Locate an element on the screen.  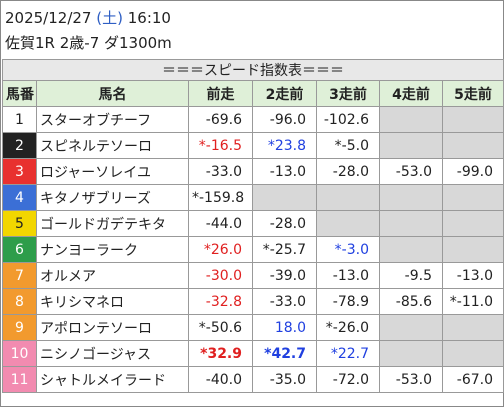
race-info: 佐賀1R 2歳-7 ダ1300m is located at coordinates (88, 43).